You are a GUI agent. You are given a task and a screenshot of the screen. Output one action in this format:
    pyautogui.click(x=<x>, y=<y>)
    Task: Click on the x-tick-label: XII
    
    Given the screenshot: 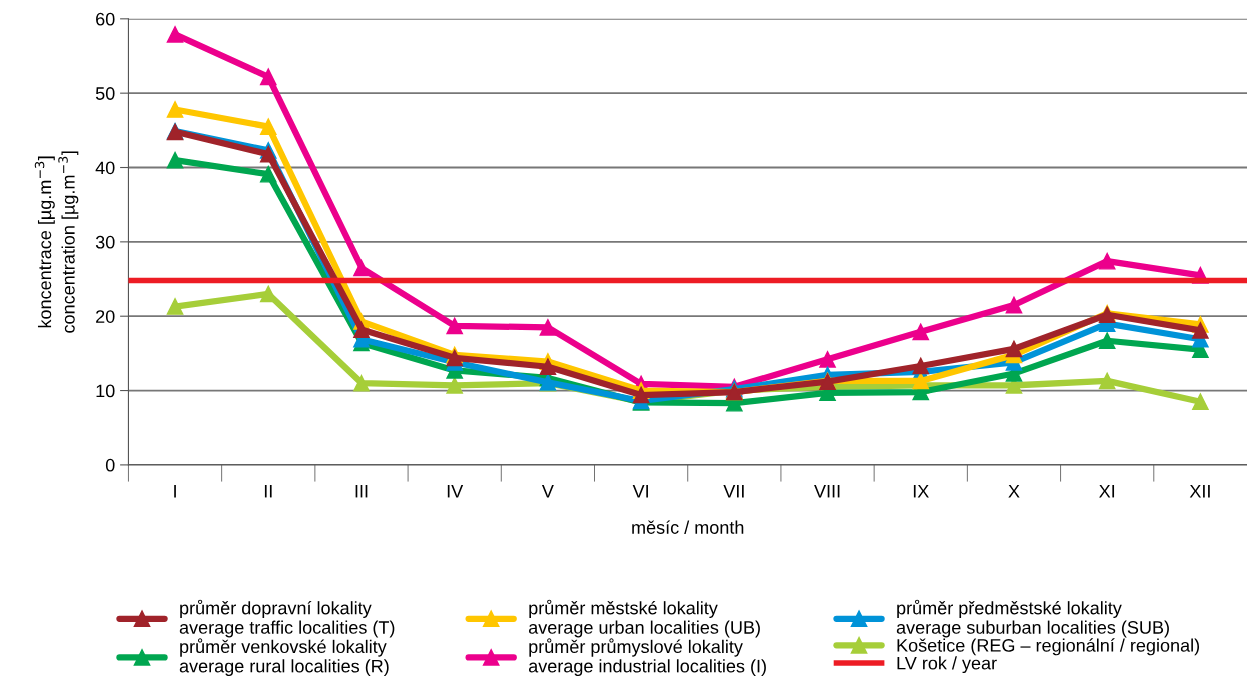 What is the action you would take?
    pyautogui.click(x=1199, y=491)
    